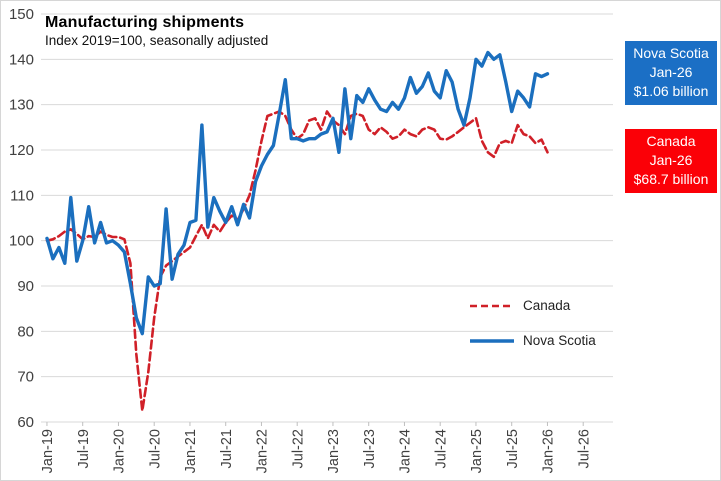 The width and height of the screenshot is (721, 481). Describe the element at coordinates (671, 53) in the screenshot. I see `callout-ns-series: Nova Scotia` at that location.